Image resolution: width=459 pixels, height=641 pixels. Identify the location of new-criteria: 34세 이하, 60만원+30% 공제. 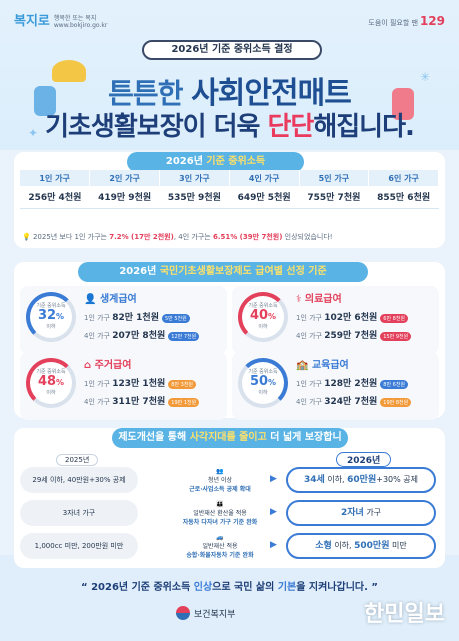
(361, 480).